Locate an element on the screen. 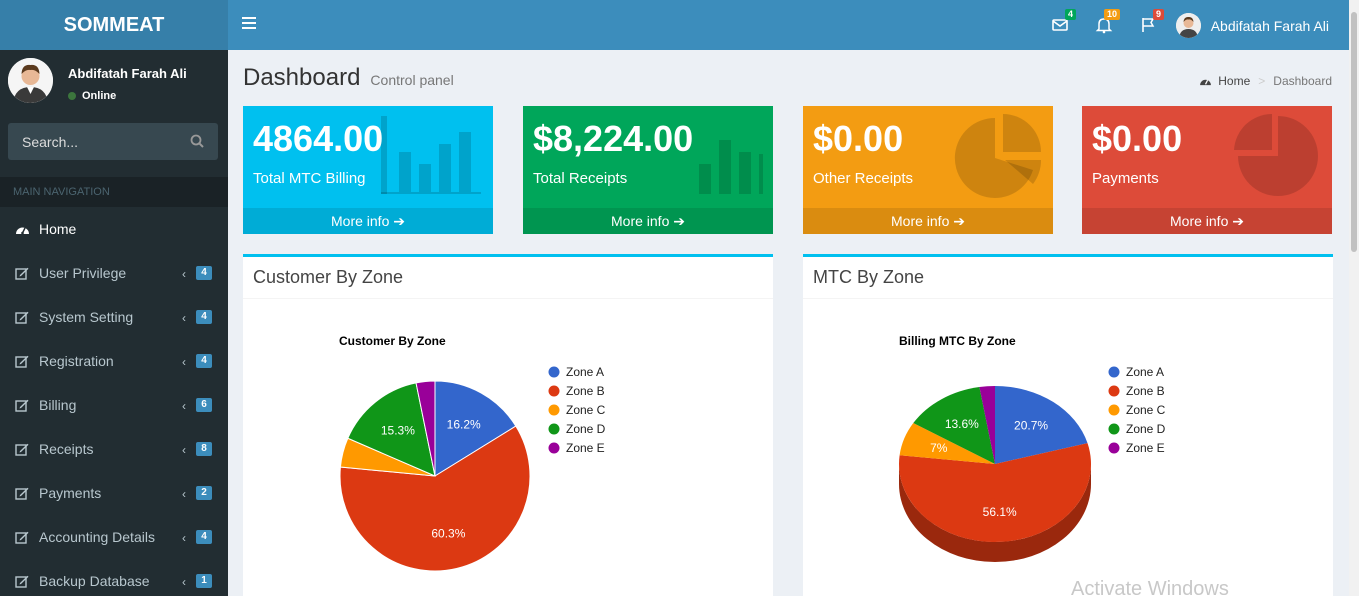 The width and height of the screenshot is (1359, 596). sidebar-item-receipts: Receipts ‹ 8 is located at coordinates (114, 449).